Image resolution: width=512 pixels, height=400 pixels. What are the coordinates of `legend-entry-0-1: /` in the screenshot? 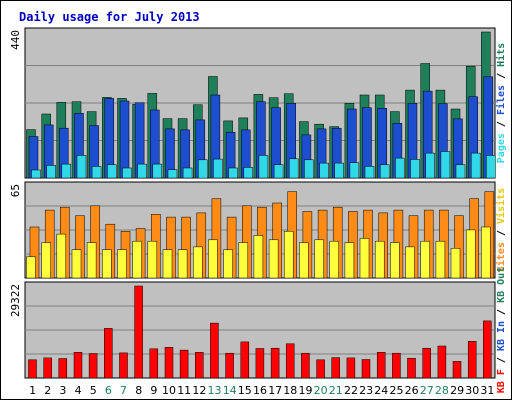 It's located at (501, 124).